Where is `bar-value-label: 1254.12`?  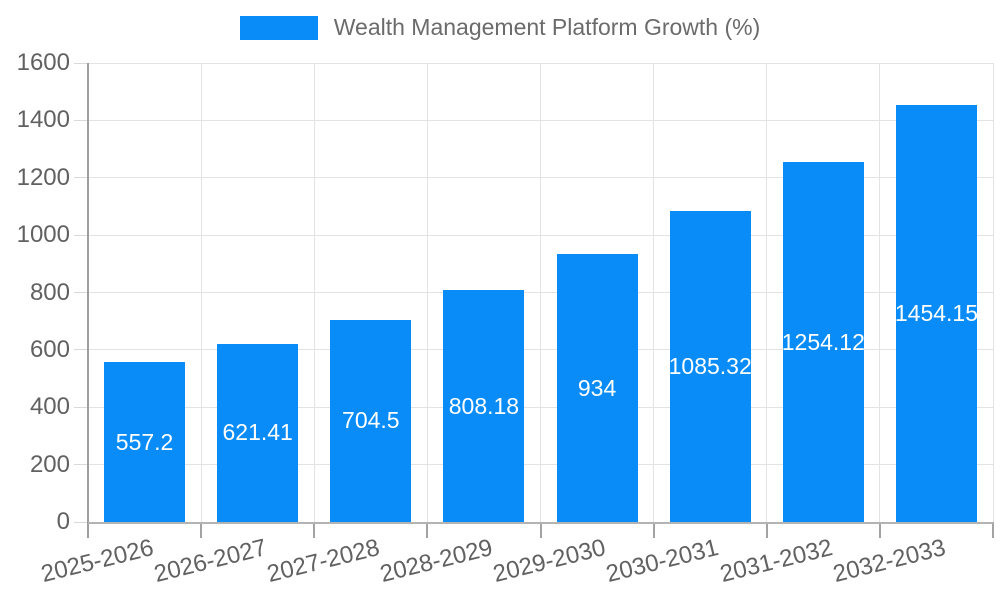
bar-value-label: 1254.12 is located at coordinates (823, 341).